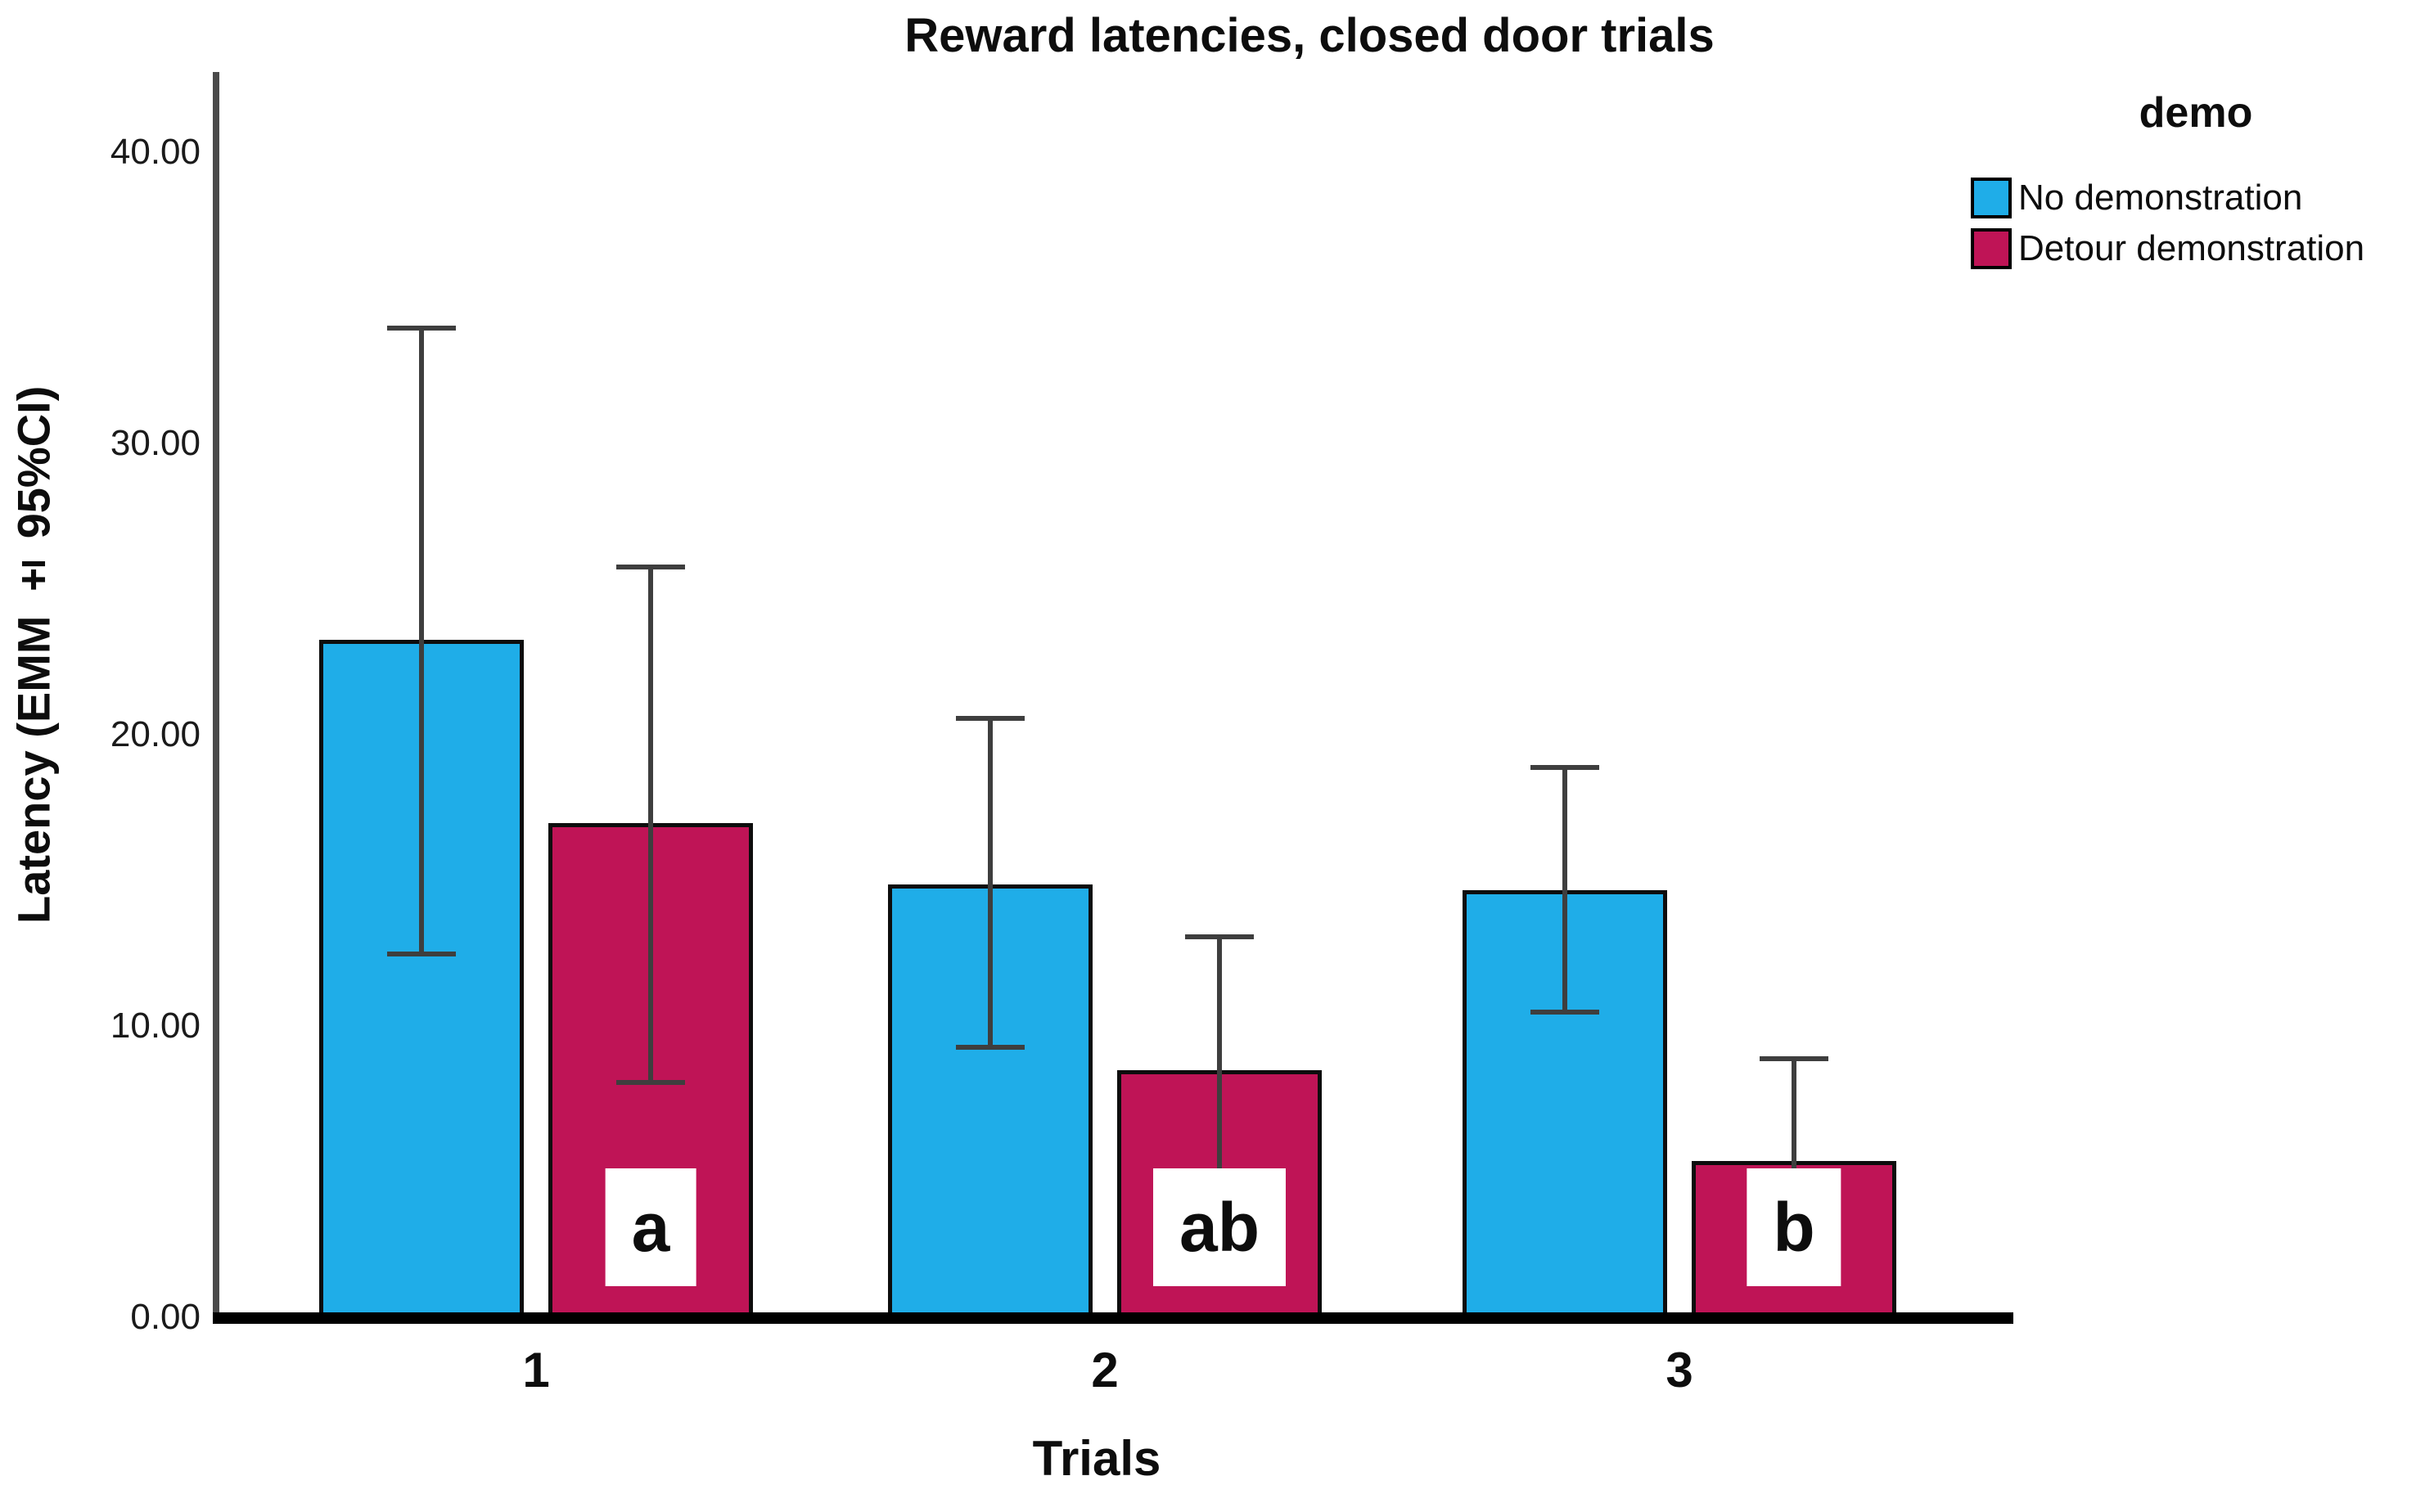 The image size is (2425, 1512). Describe the element at coordinates (155, 734) in the screenshot. I see `y-tick-label-20-00: 20.00` at that location.